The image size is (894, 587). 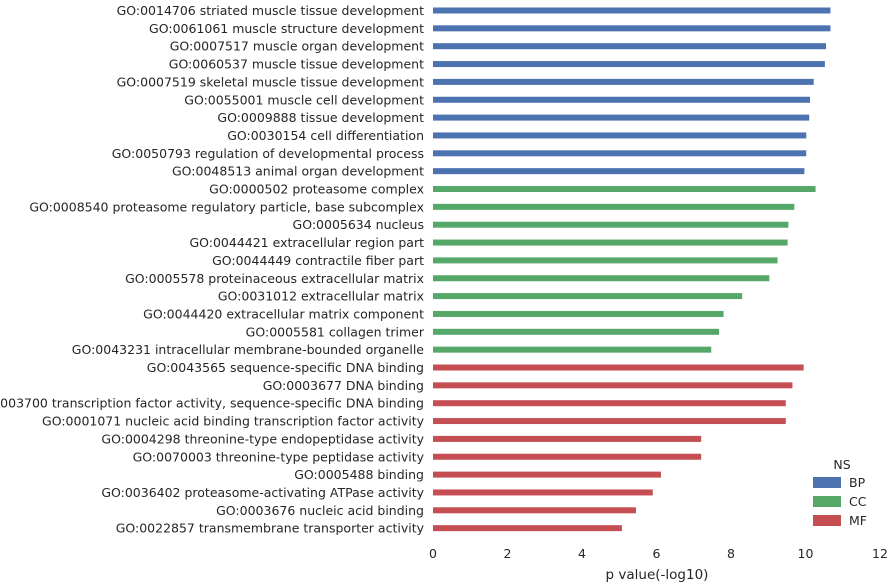 I want to click on category-label: GO:0055001 muscle cell development, so click(x=304, y=99).